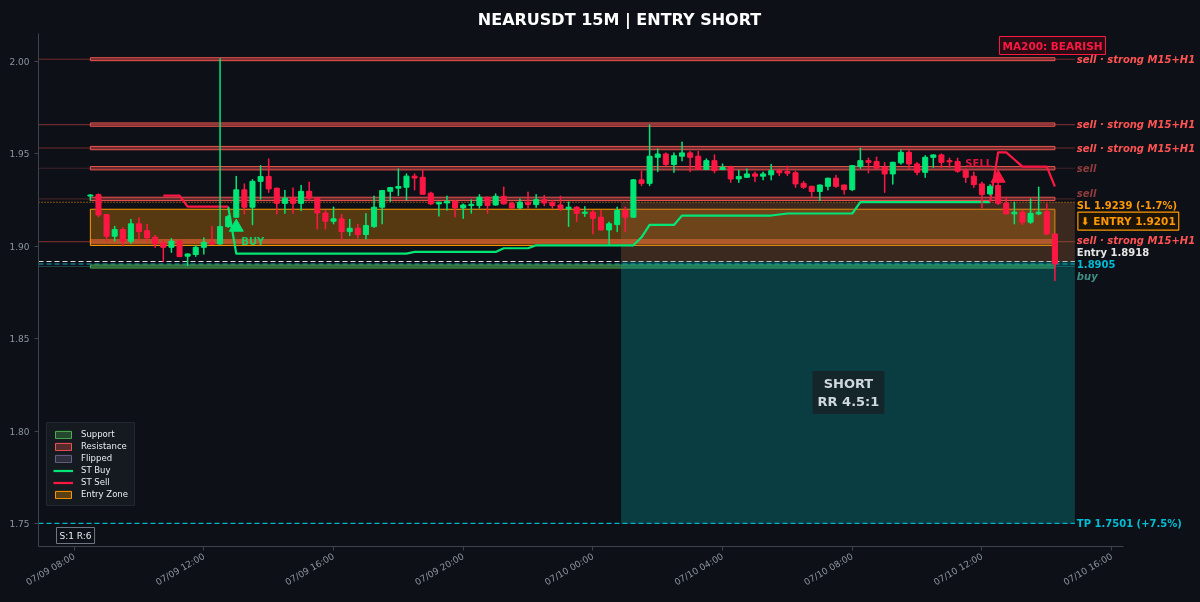  What do you see at coordinates (19, 339) in the screenshot?
I see `y-tick-label: 1.85` at bounding box center [19, 339].